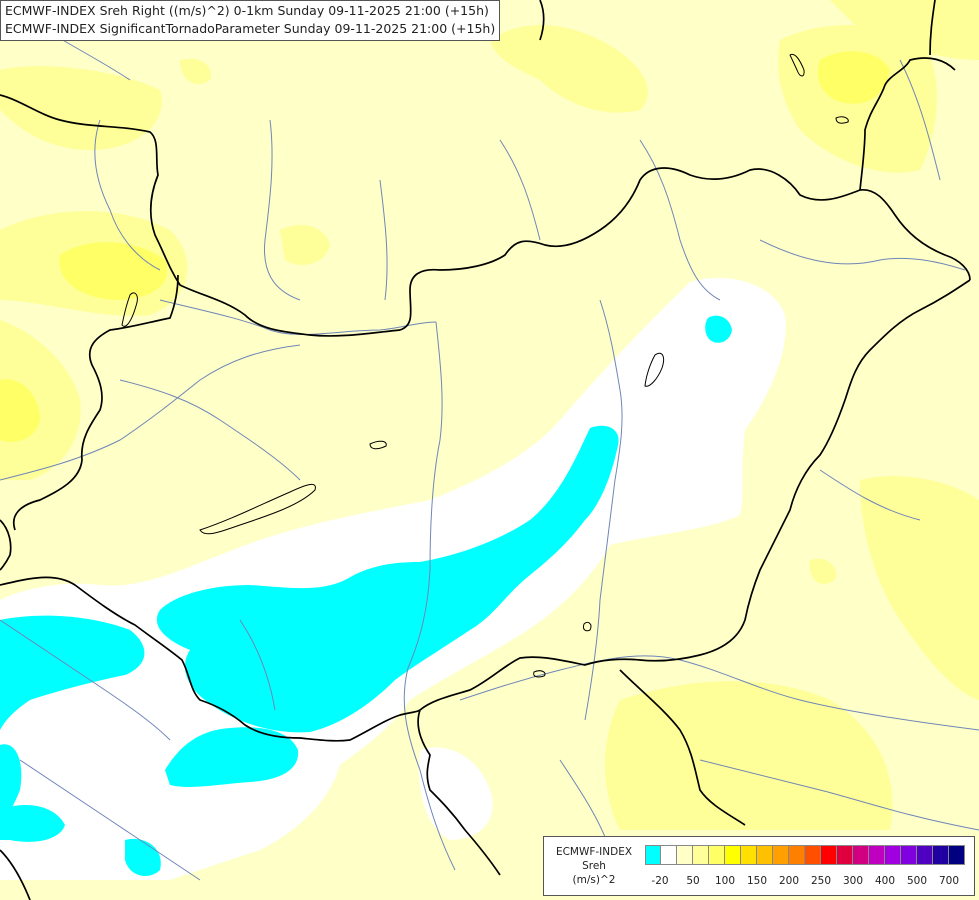 This screenshot has width=979, height=900. What do you see at coordinates (821, 881) in the screenshot?
I see `legend-label: 250` at bounding box center [821, 881].